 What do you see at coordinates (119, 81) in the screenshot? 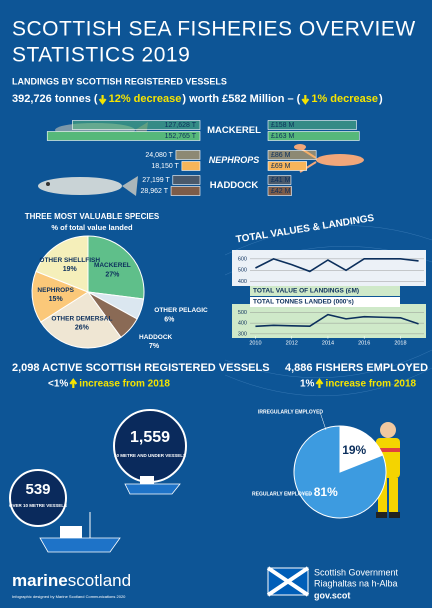
I see `subtitle: LANDINGS BY SCOTTISH REGISTERED VESSELS` at bounding box center [119, 81].